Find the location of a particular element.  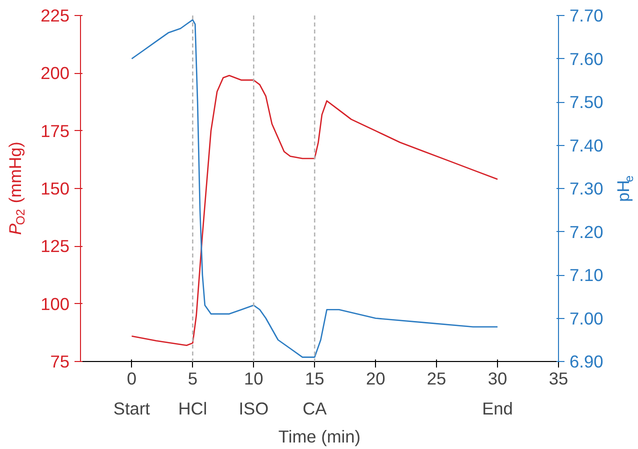

y2-tick-label: 7.10 is located at coordinates (587, 275).